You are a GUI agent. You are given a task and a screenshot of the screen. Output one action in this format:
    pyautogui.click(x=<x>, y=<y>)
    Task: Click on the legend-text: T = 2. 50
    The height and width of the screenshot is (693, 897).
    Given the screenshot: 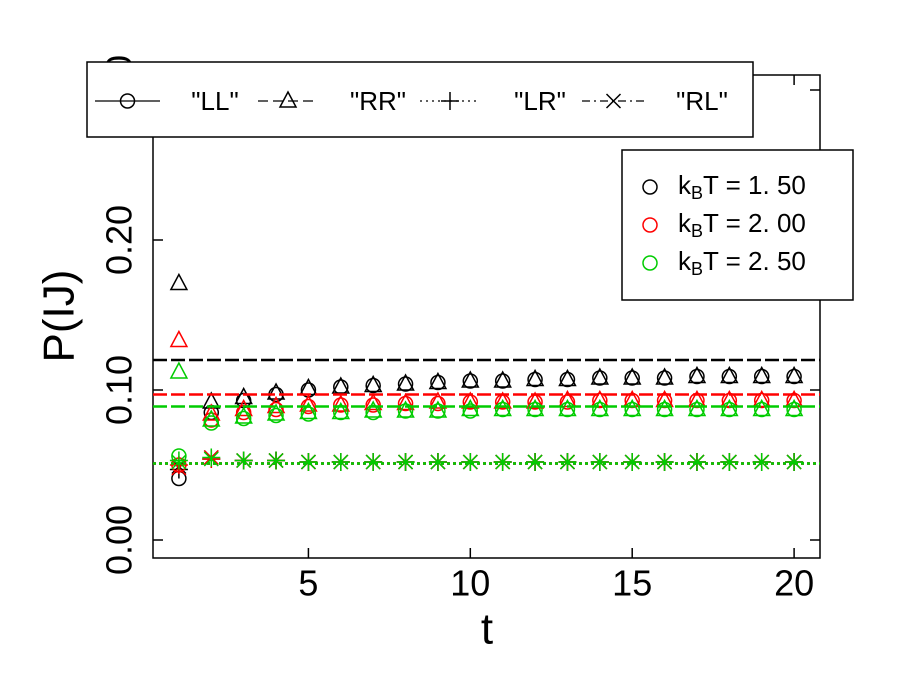 What is the action you would take?
    pyautogui.click(x=754, y=261)
    